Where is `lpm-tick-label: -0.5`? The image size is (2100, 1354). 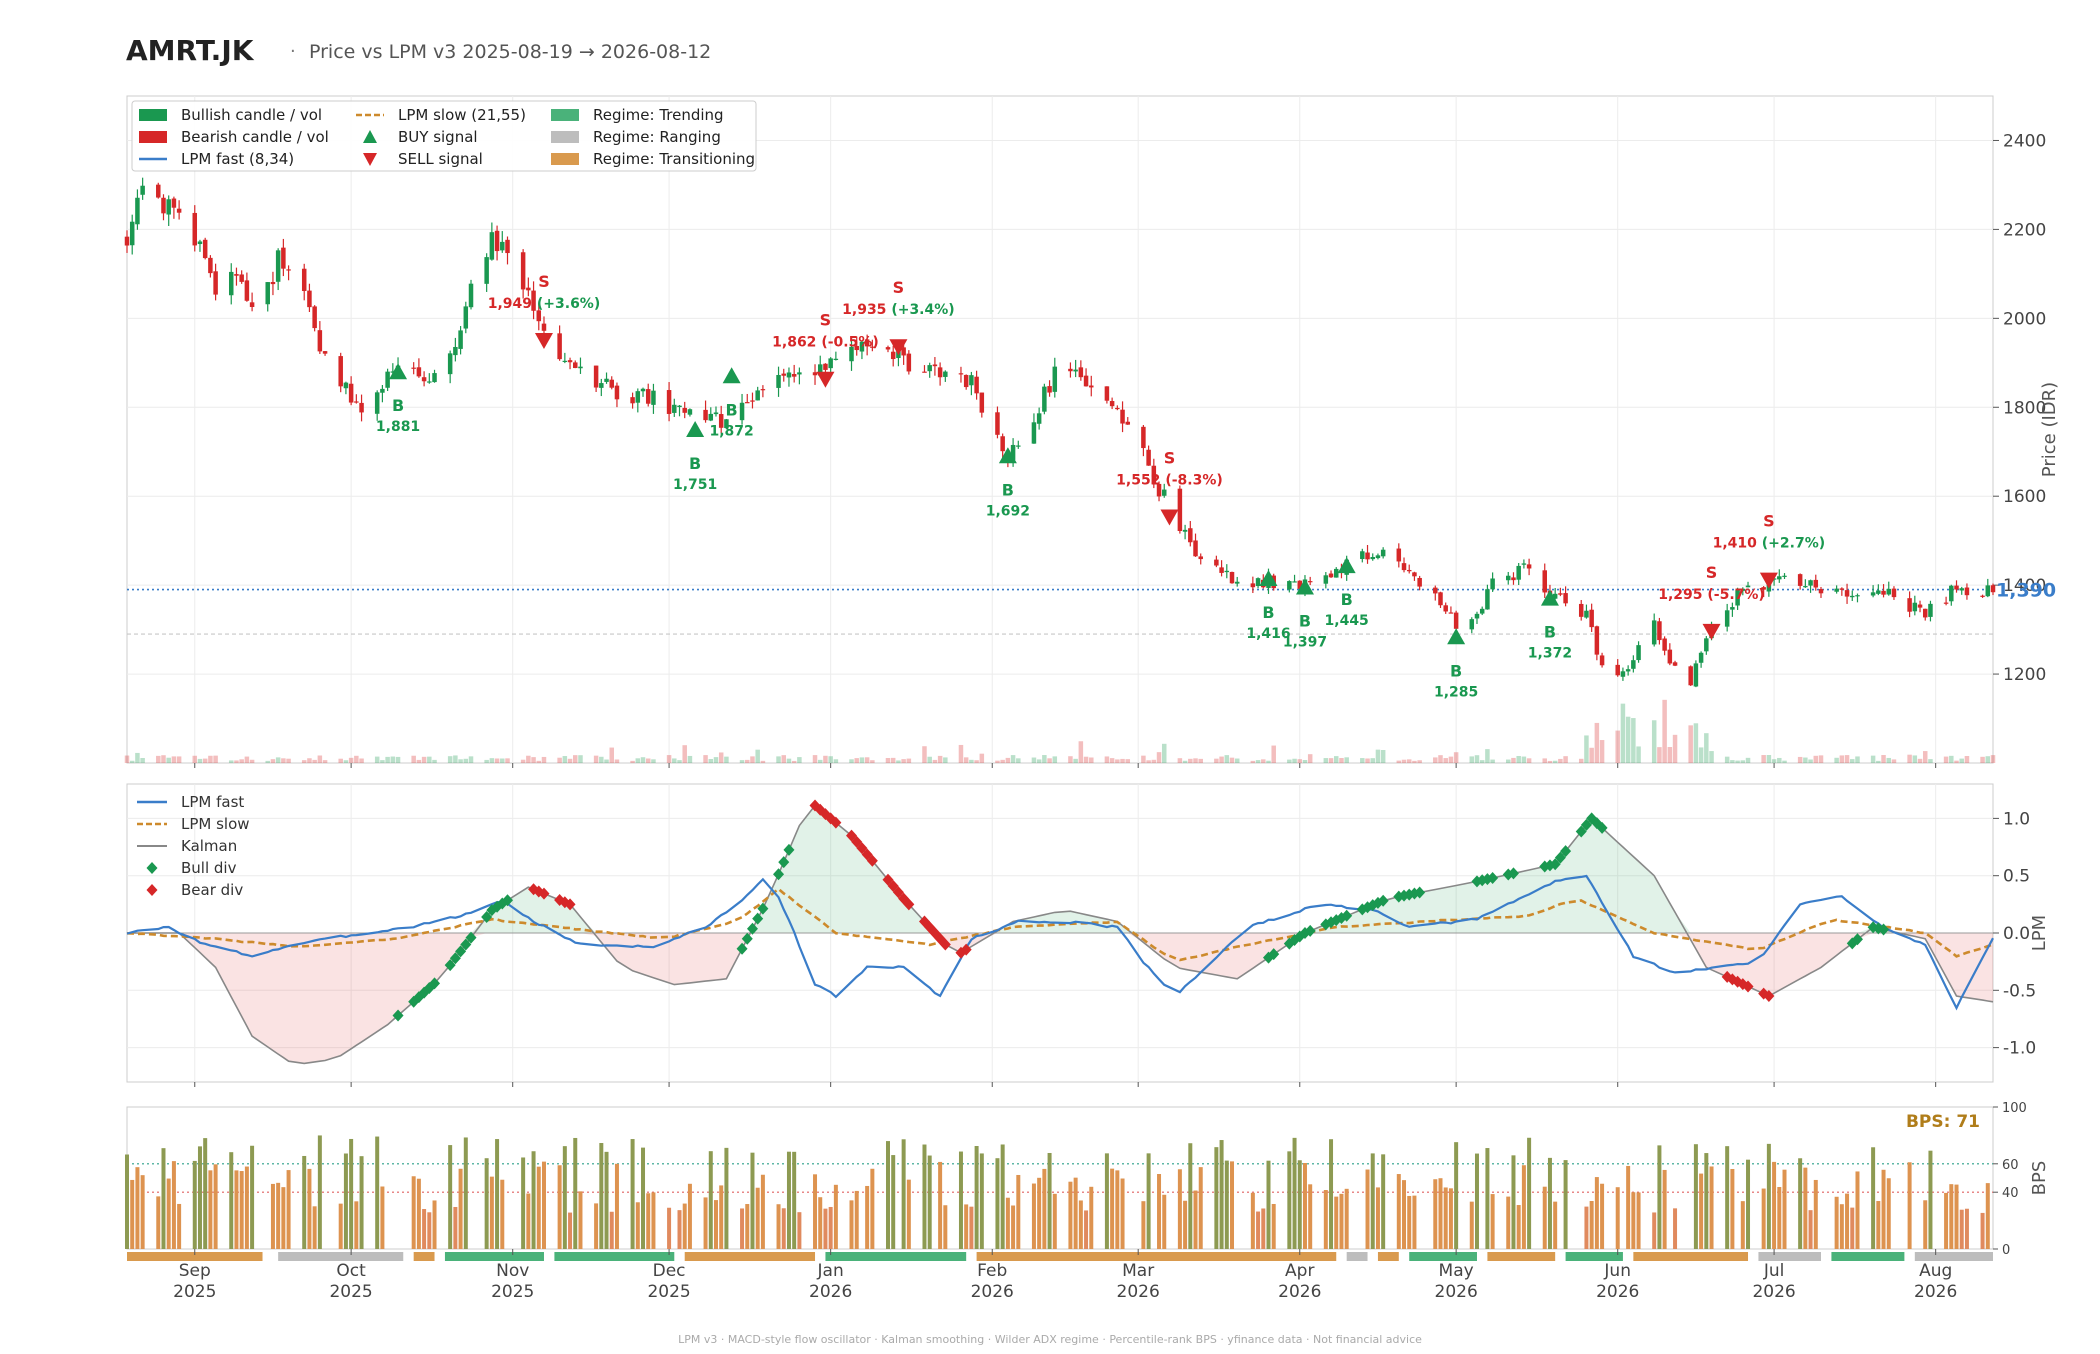 lpm-tick-label: -0.5 is located at coordinates (2019, 991).